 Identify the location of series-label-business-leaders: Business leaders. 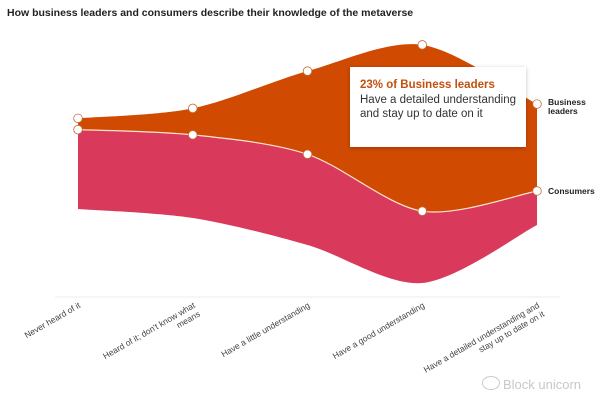
(567, 106).